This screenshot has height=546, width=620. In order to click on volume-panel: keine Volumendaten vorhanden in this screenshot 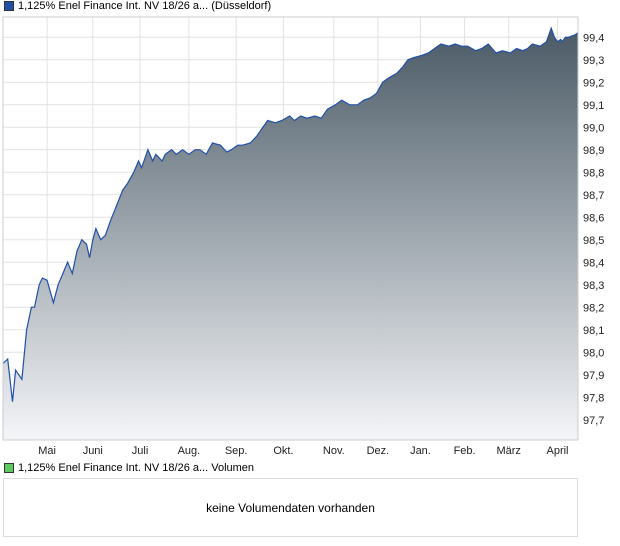, I will do `click(290, 507)`.